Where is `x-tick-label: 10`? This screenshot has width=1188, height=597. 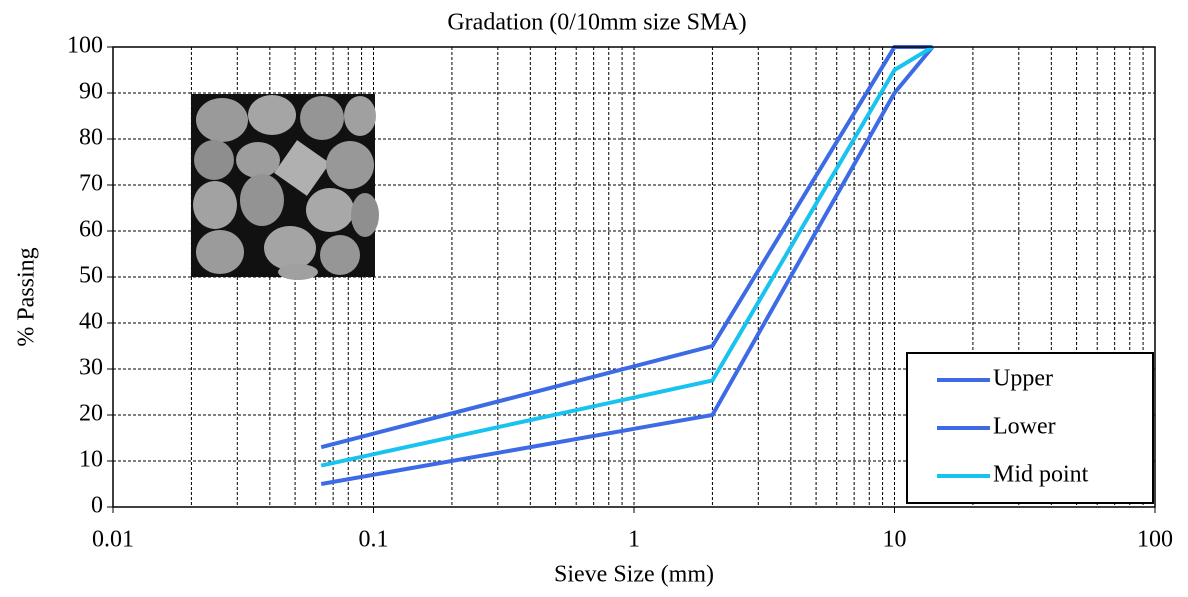 x-tick-label: 10 is located at coordinates (895, 540).